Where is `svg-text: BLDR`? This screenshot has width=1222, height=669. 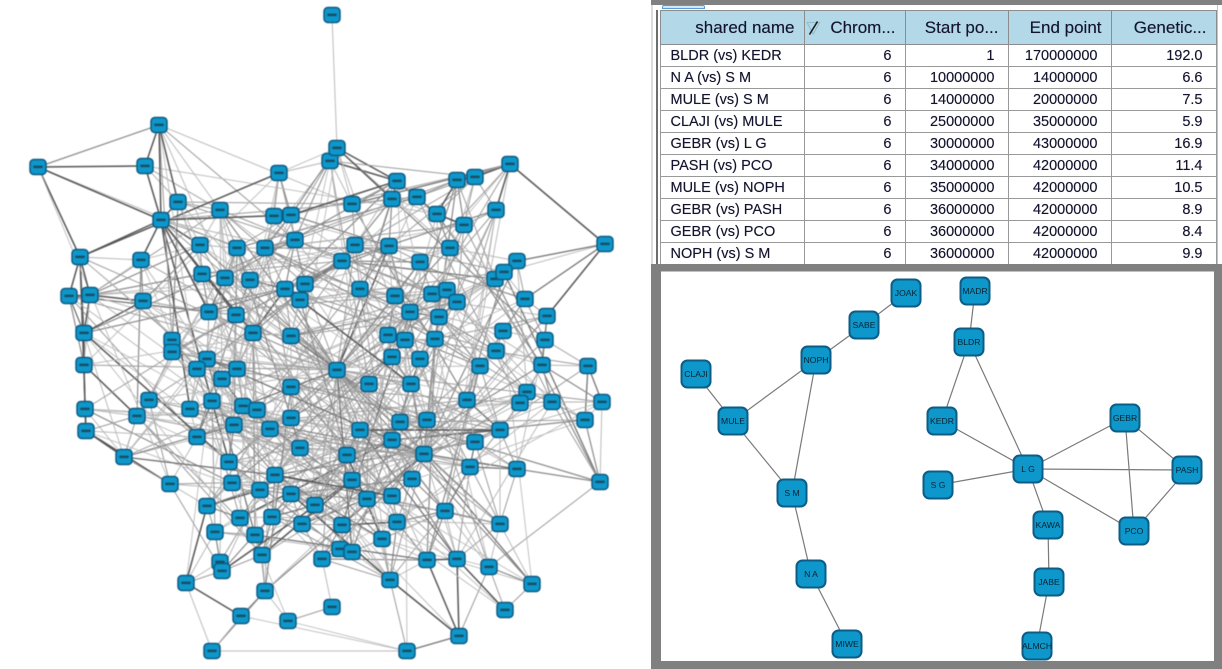
svg-text: BLDR is located at coordinates (969, 342).